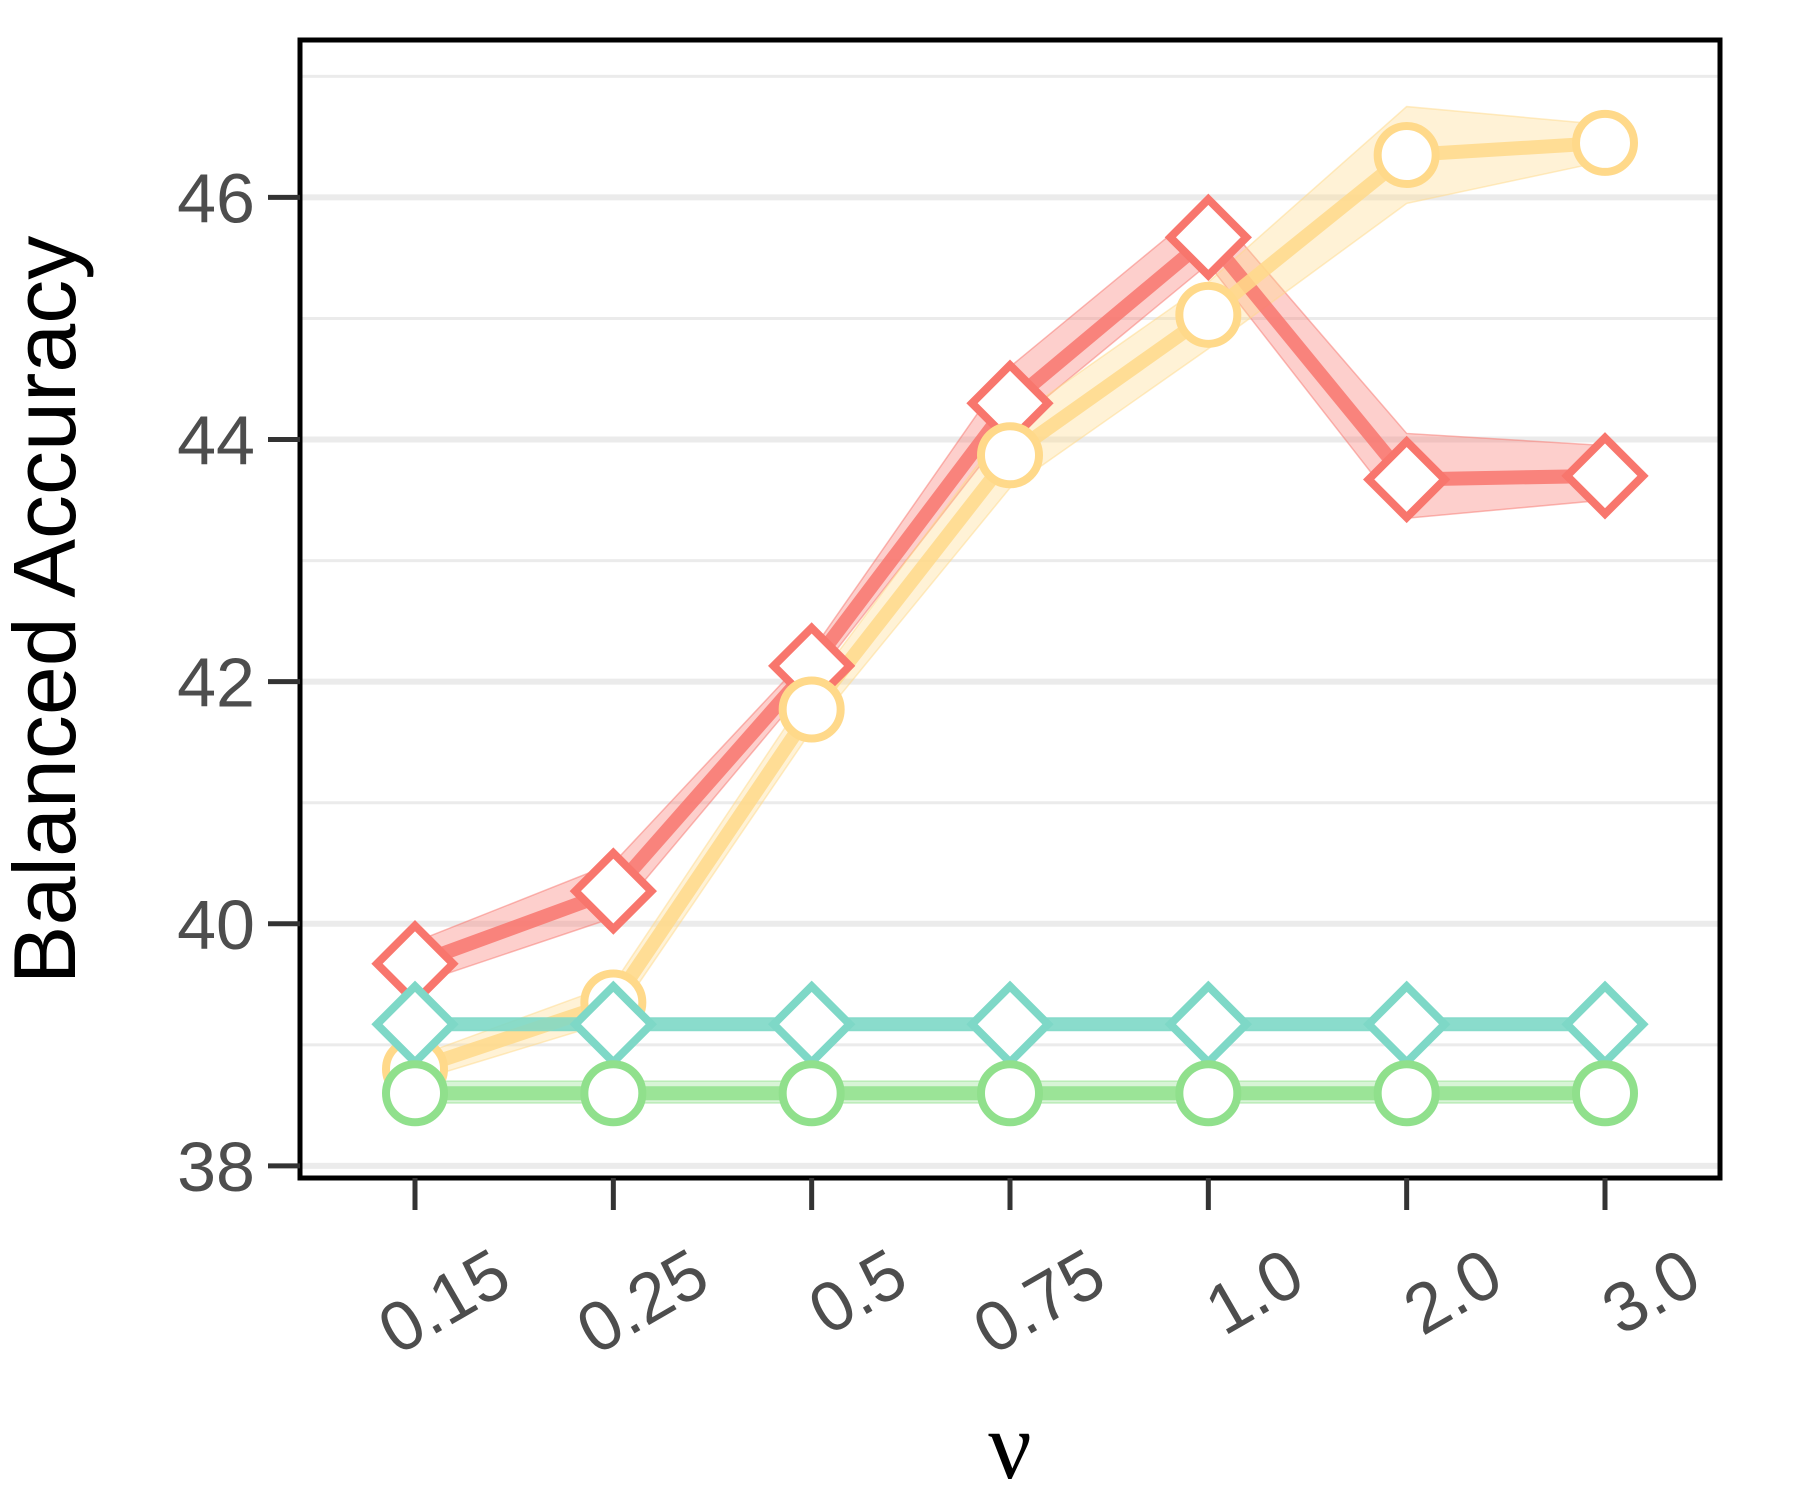  Describe the element at coordinates (216, 441) in the screenshot. I see `y-tick-label: 44` at that location.